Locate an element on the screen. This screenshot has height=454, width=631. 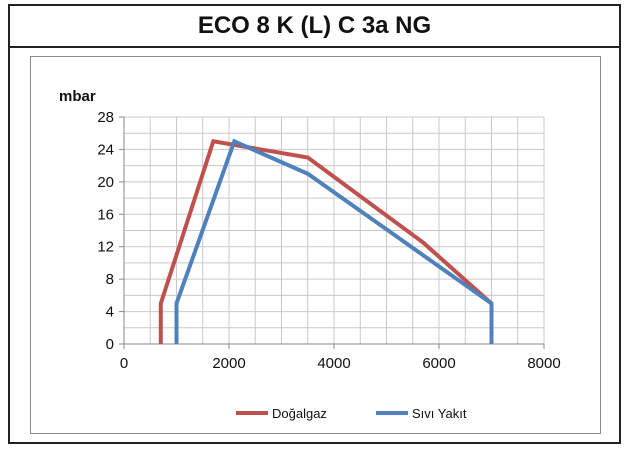
y-axis-label: mbar is located at coordinates (77, 96).